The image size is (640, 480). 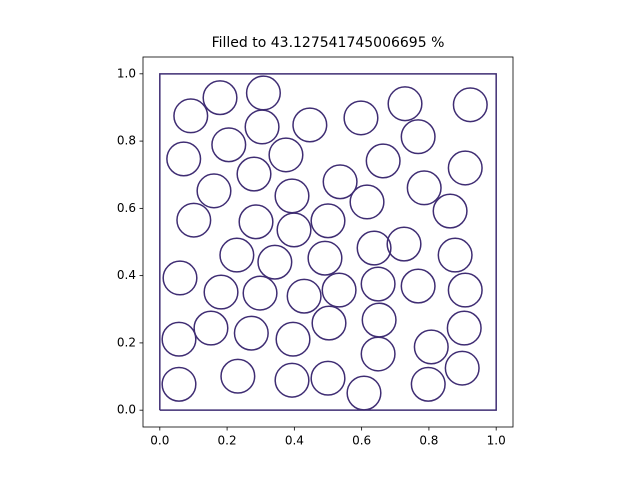 I want to click on y-tick-label: 0.2, so click(x=126, y=342).